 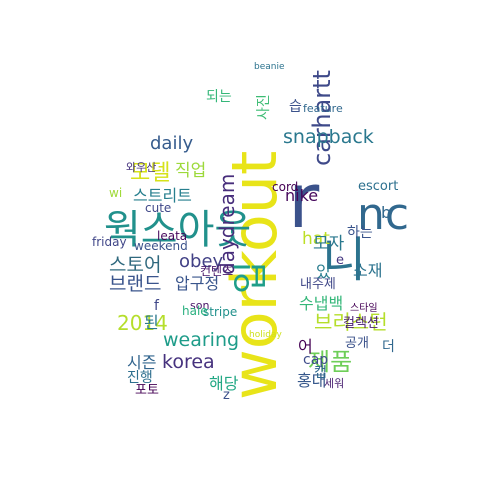 What do you see at coordinates (323, 108) in the screenshot?
I see `cloud-word: feature` at bounding box center [323, 108].